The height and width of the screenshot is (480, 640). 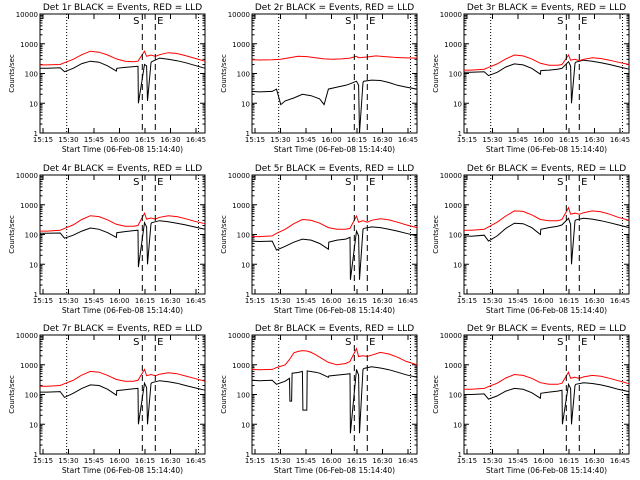 What do you see at coordinates (546, 329) in the screenshot?
I see `chart-title: Det 9r BLACK = Events, RED = LLD` at bounding box center [546, 329].